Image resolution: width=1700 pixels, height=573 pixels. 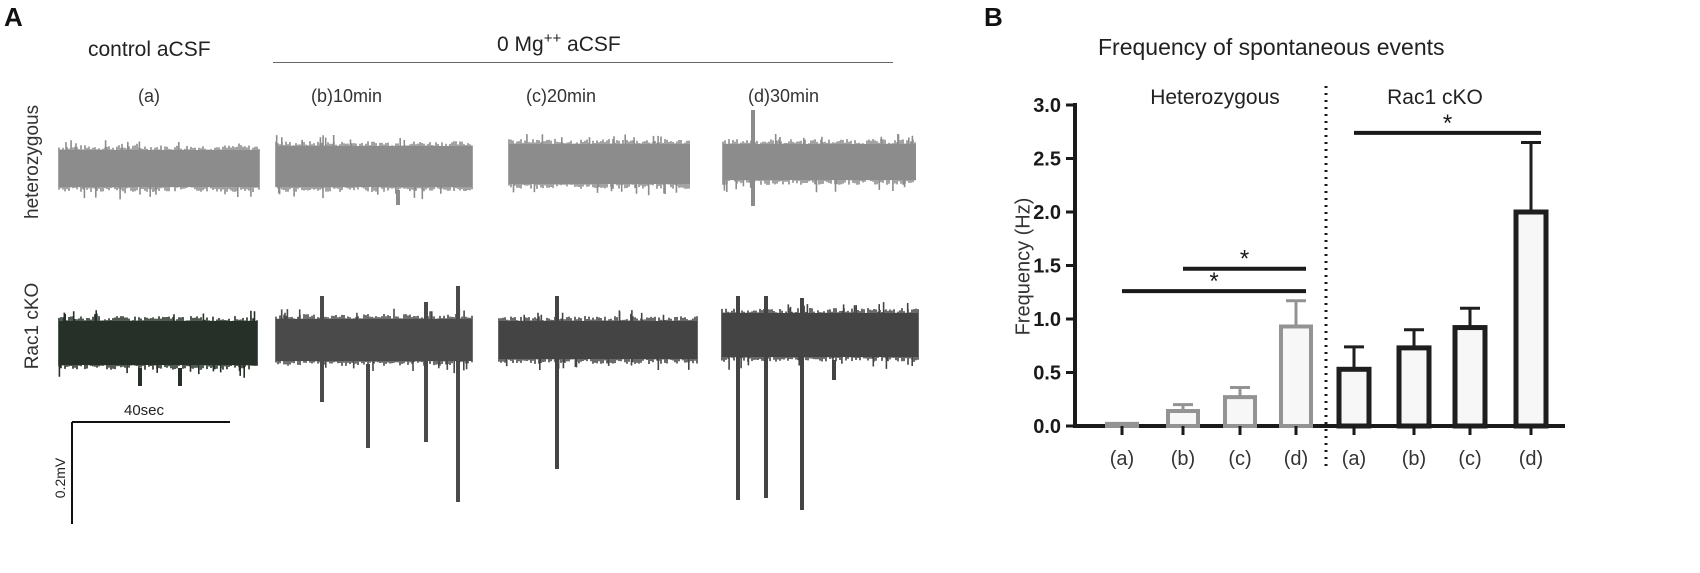 What do you see at coordinates (552, 38) in the screenshot?
I see `treatment-header-sup: ++` at bounding box center [552, 38].